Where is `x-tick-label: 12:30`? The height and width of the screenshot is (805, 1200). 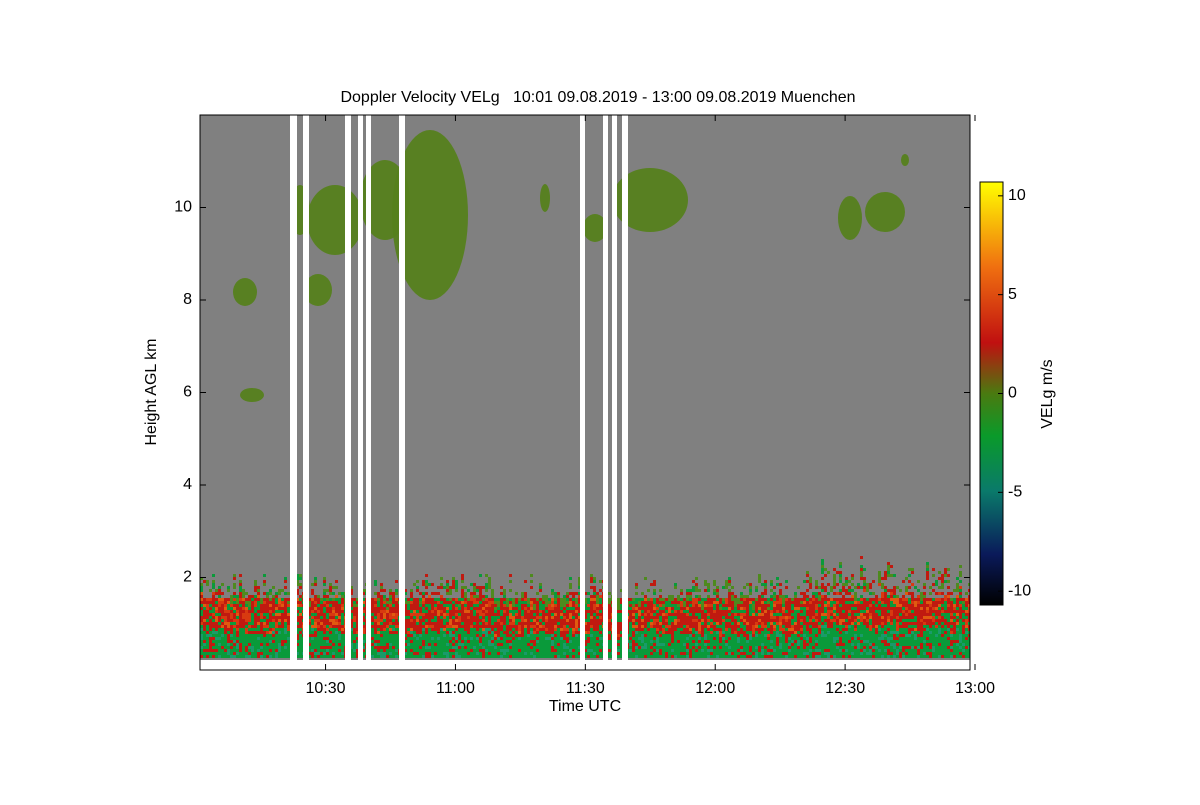 x-tick-label: 12:30 is located at coordinates (845, 688).